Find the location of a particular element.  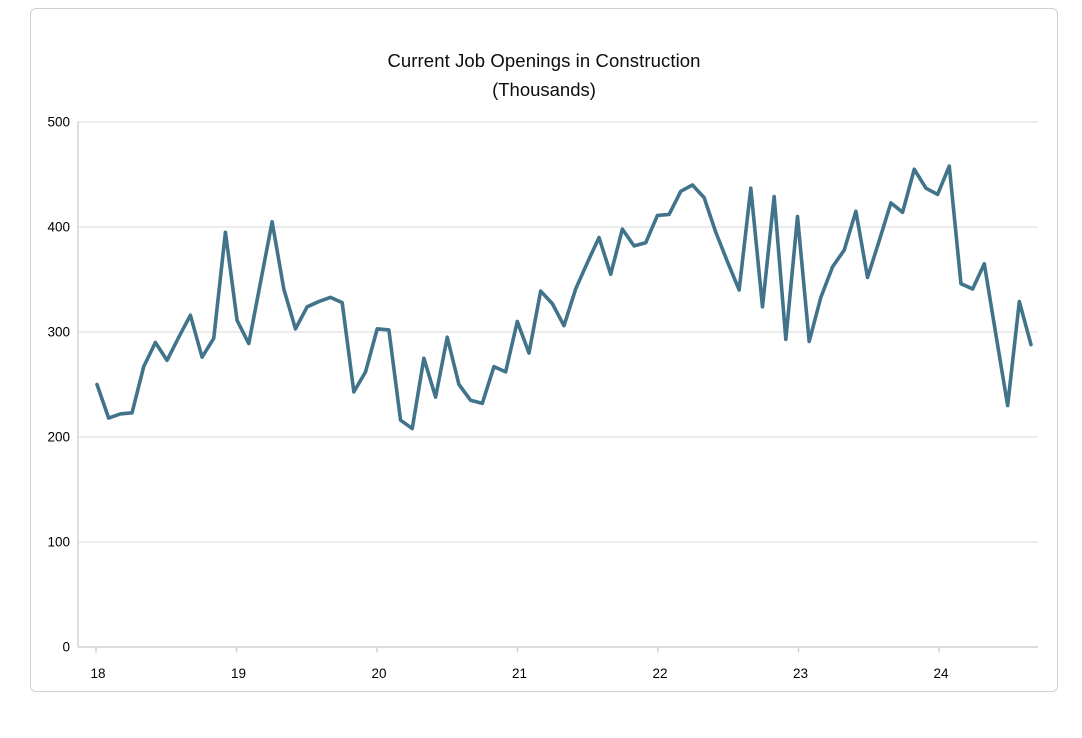

chart-title: Current Job Openings in Construction is located at coordinates (544, 60).